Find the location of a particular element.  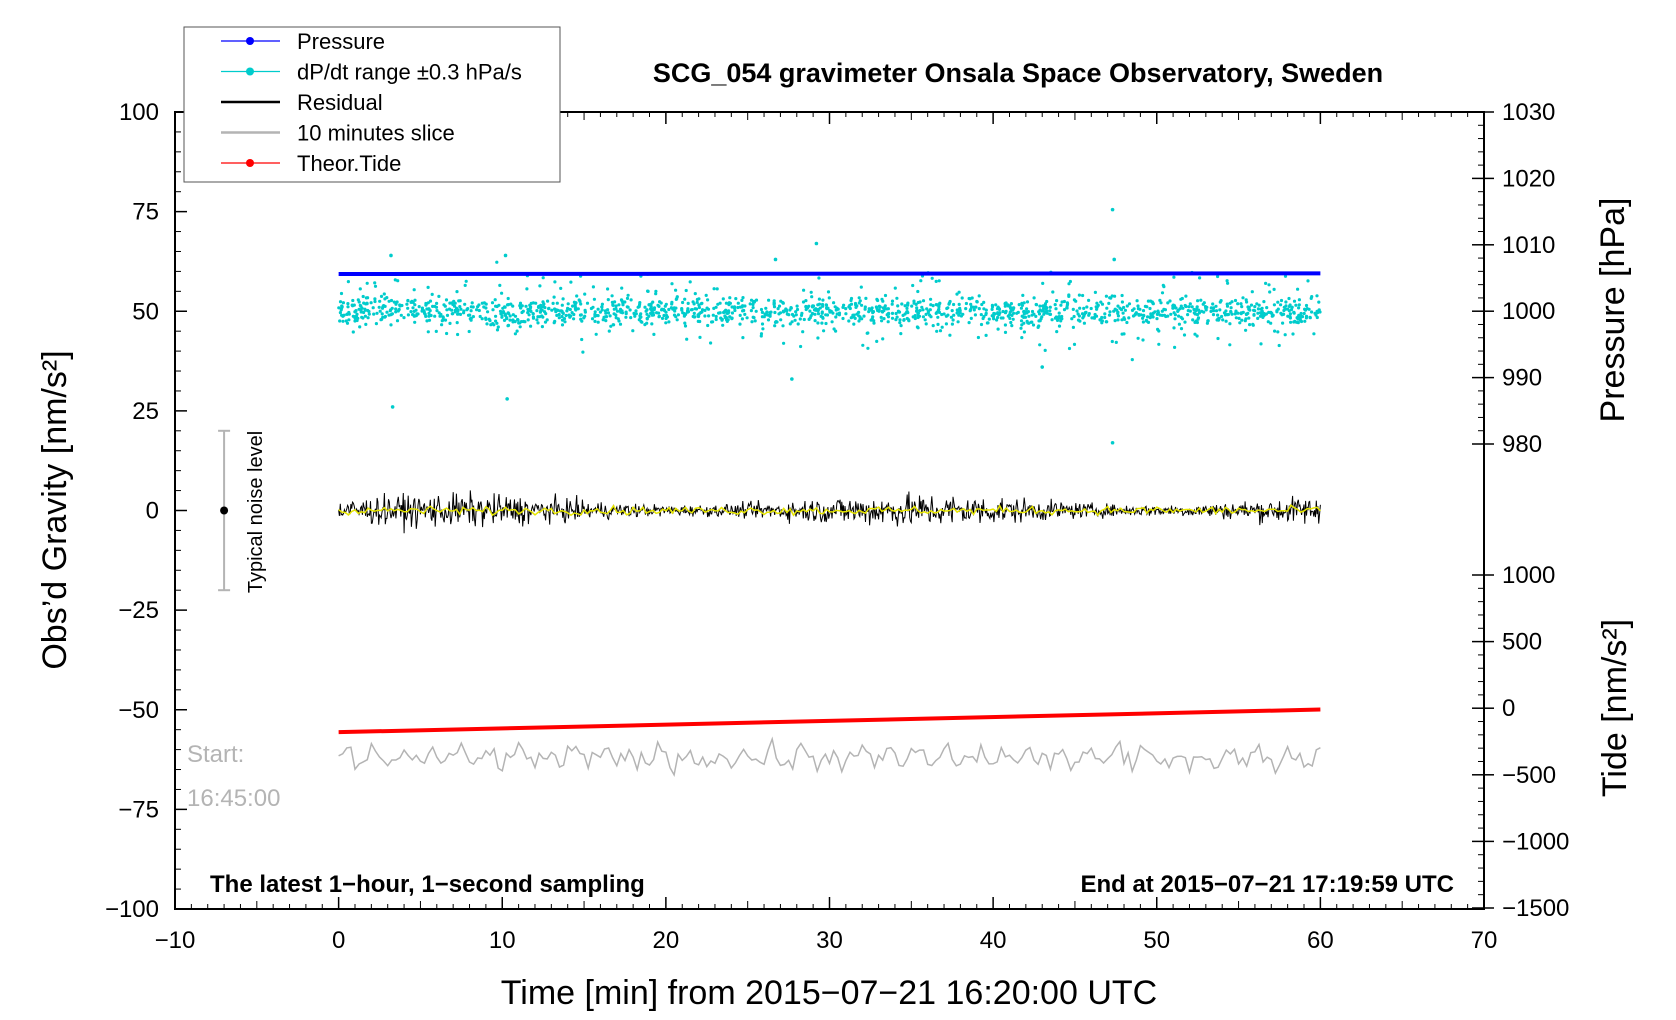

tide-tick-label: −500 is located at coordinates (1529, 775).